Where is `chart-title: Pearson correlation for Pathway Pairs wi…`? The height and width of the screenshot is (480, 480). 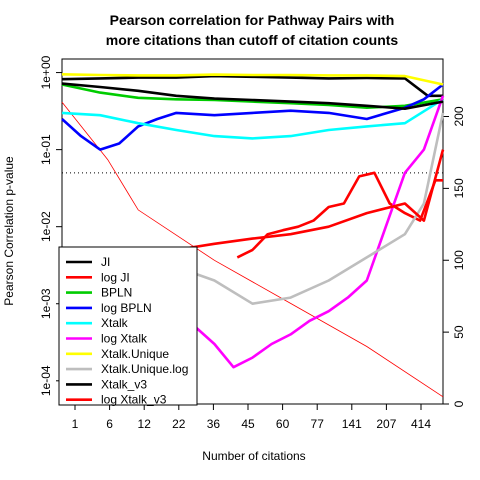 chart-title: Pearson correlation for Pathway Pairs wi… is located at coordinates (252, 30).